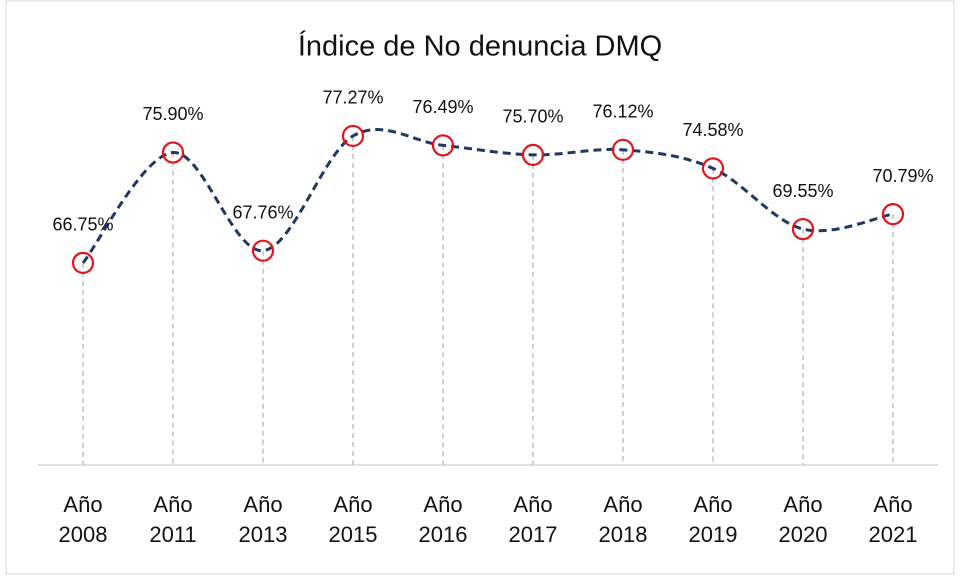  What do you see at coordinates (623, 519) in the screenshot?
I see `x-tick-label: Año 2018` at bounding box center [623, 519].